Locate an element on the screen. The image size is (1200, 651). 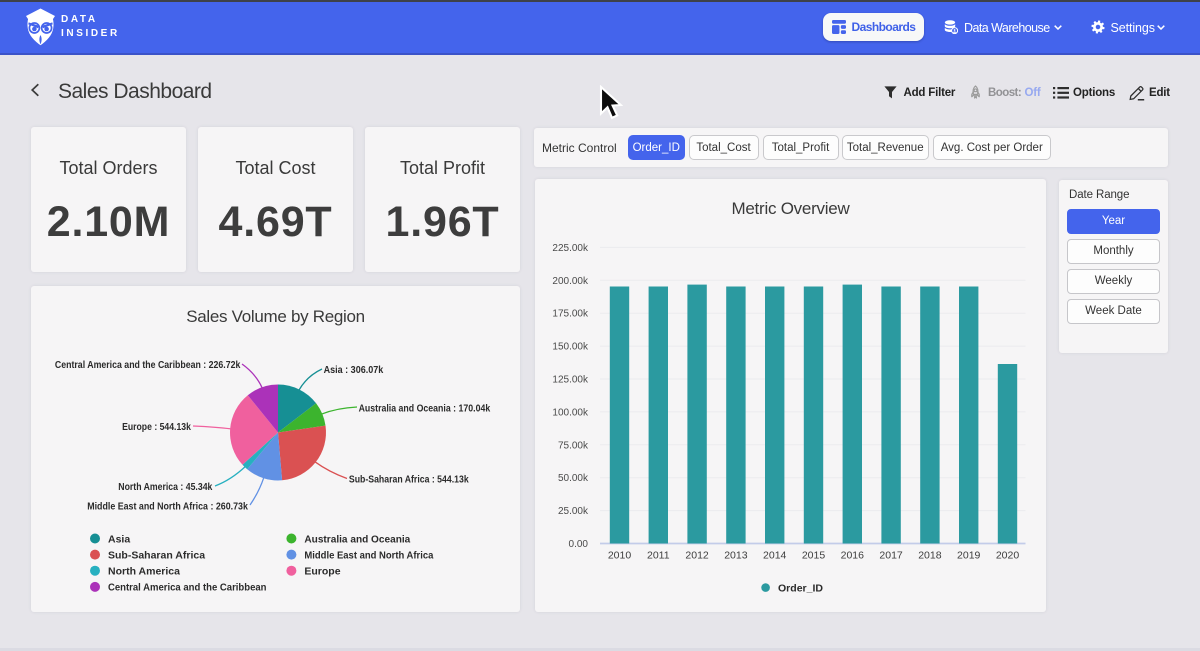
svg-text: 200.00k is located at coordinates (570, 281).